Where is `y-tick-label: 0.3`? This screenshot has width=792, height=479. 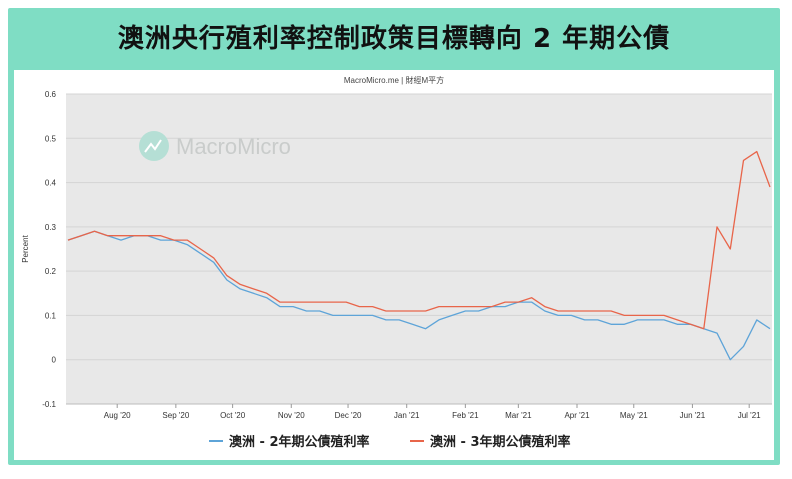 y-tick-label: 0.3 is located at coordinates (51, 227).